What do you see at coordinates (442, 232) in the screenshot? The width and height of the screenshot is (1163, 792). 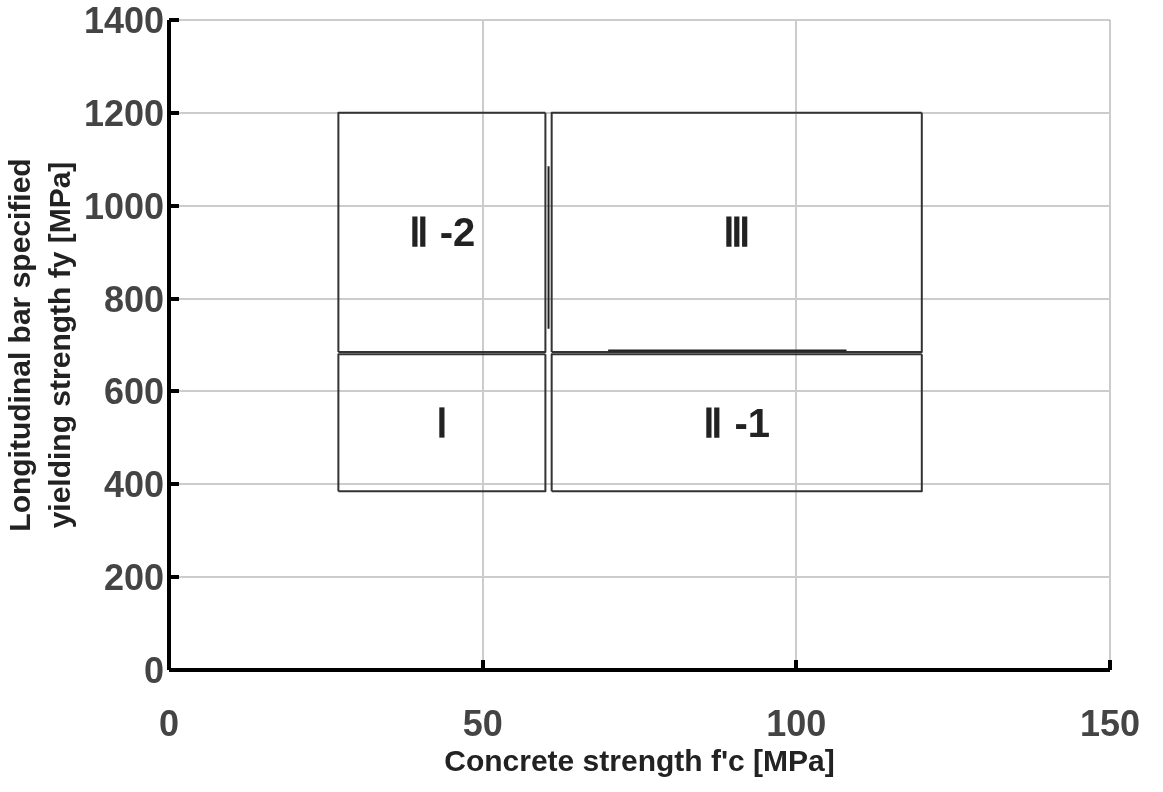 I see `annotation: Ⅱ -2` at bounding box center [442, 232].